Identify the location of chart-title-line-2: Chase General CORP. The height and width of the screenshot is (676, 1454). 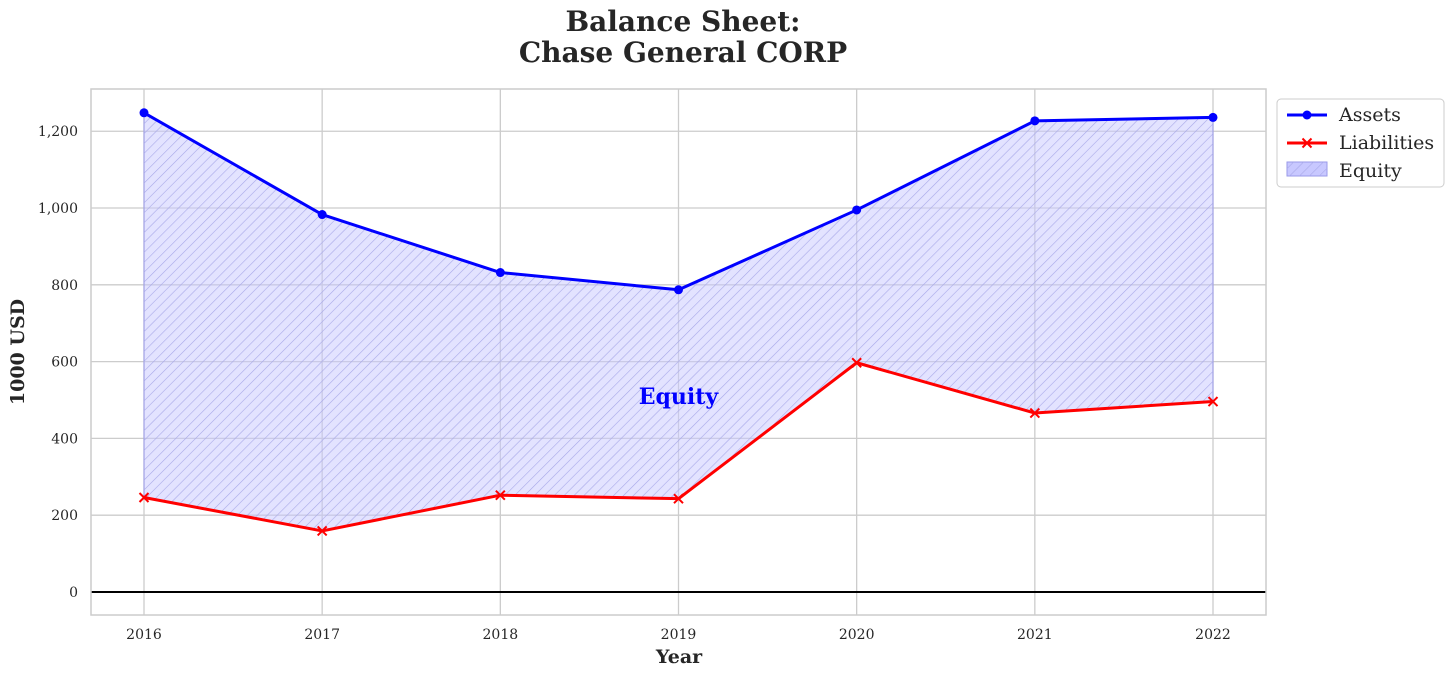
(683, 52).